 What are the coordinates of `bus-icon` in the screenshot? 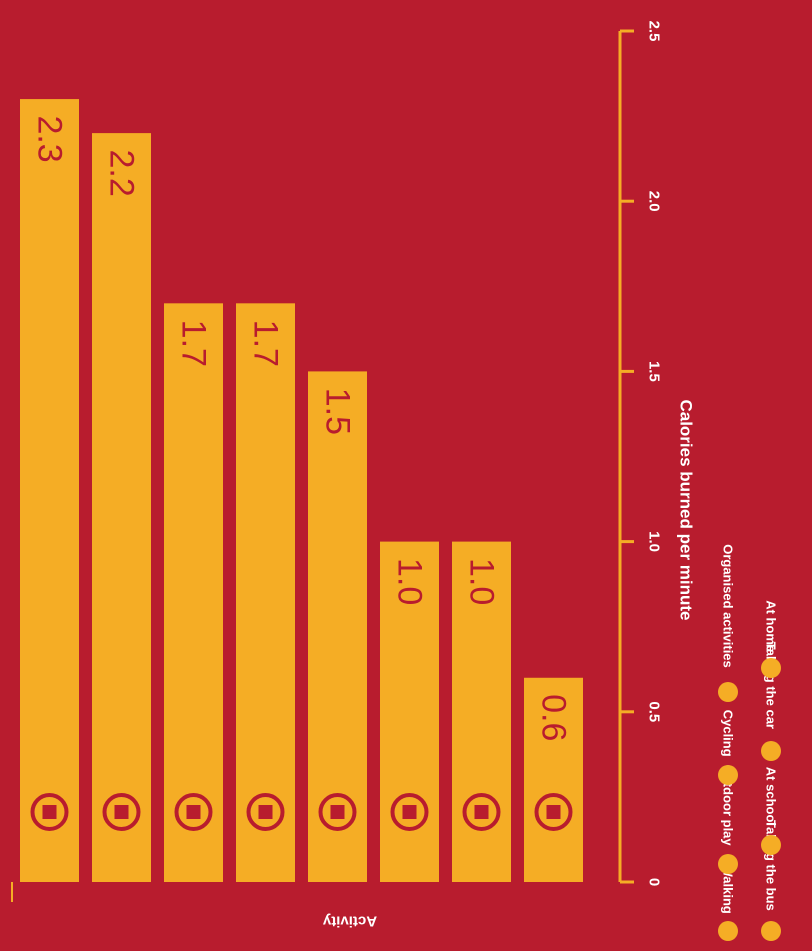 It's located at (337, 812).